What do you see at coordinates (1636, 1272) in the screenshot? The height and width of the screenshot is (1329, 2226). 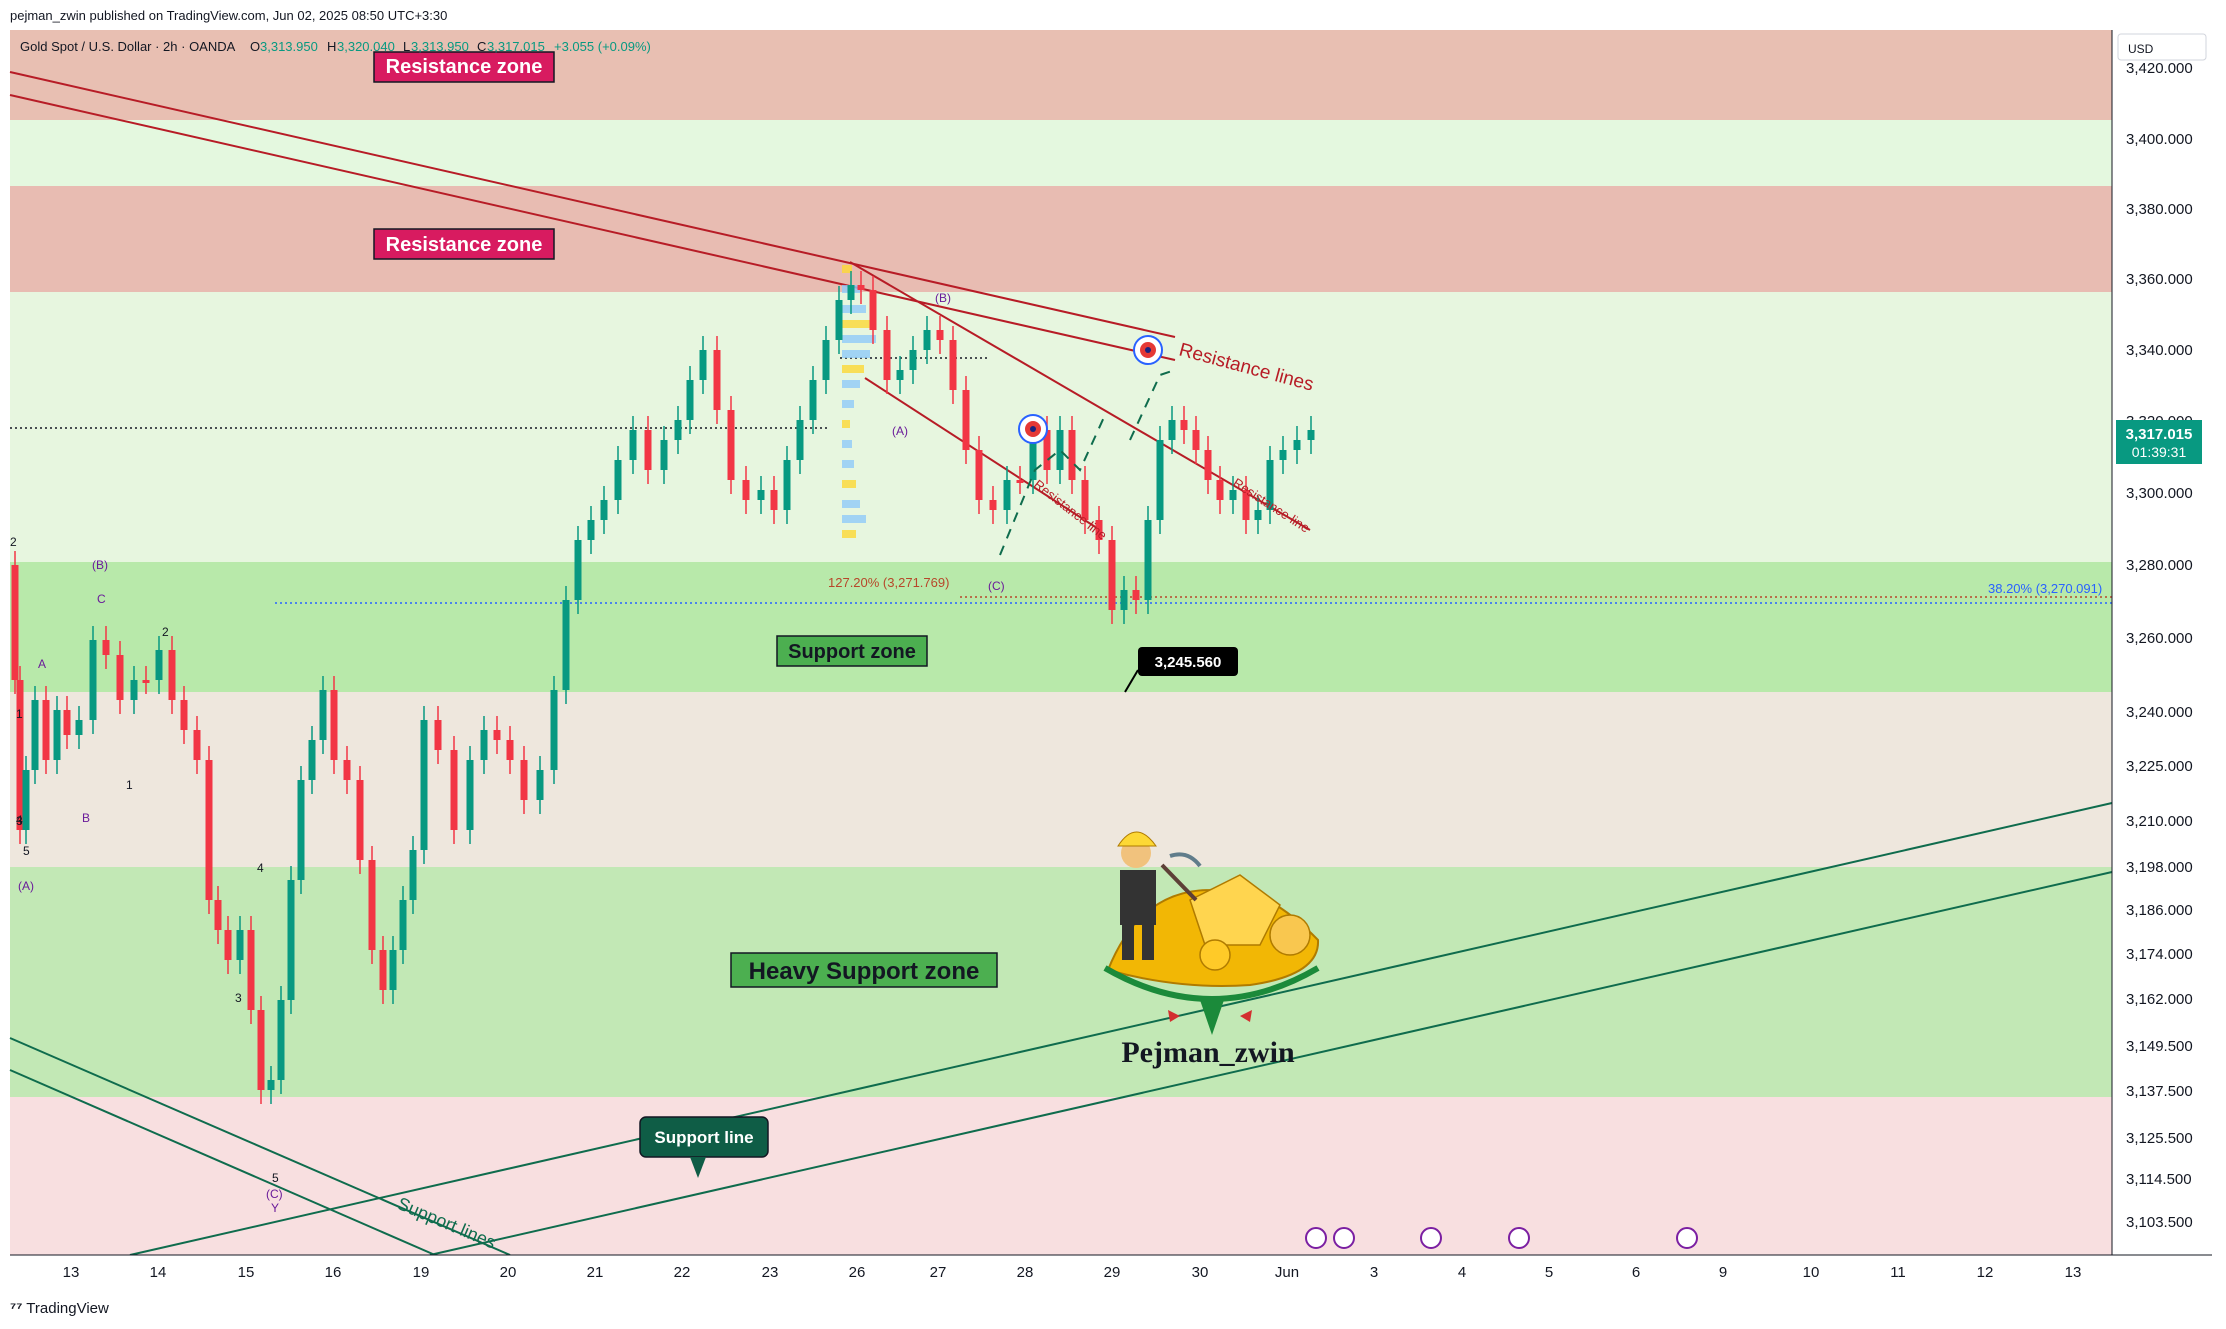 I see `time-tick-label: 6` at bounding box center [1636, 1272].